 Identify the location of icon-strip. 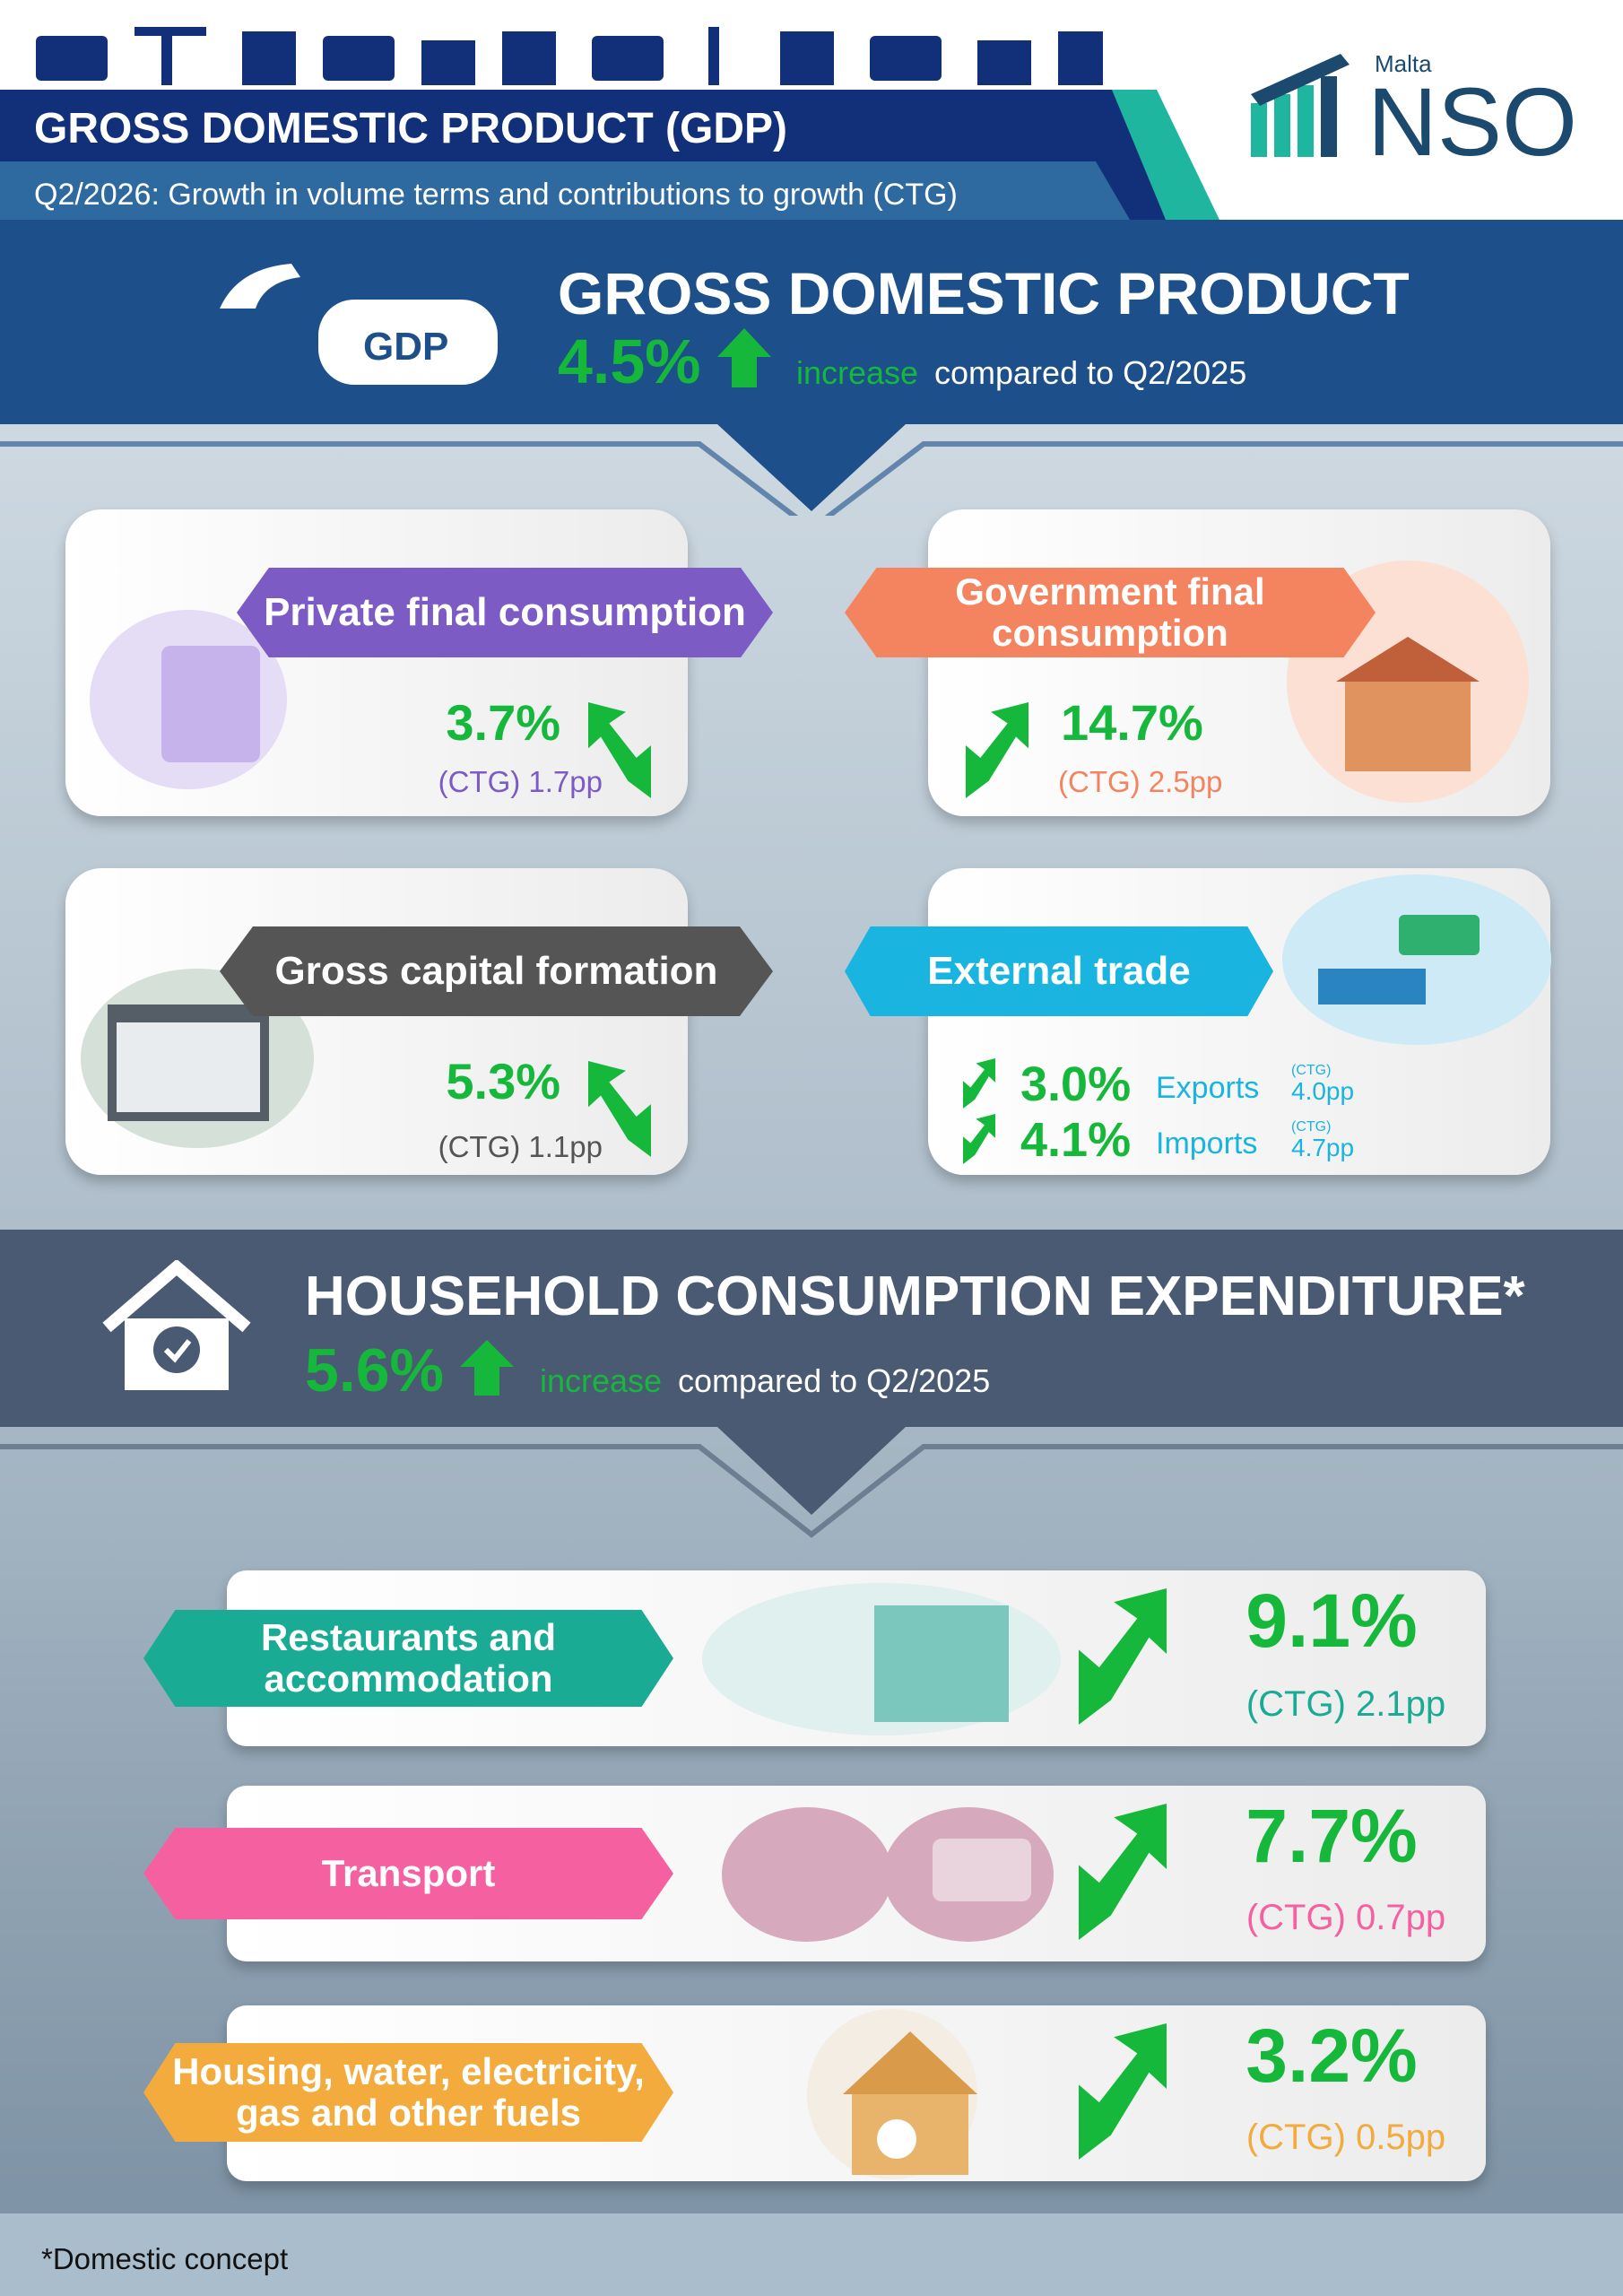
(569, 56).